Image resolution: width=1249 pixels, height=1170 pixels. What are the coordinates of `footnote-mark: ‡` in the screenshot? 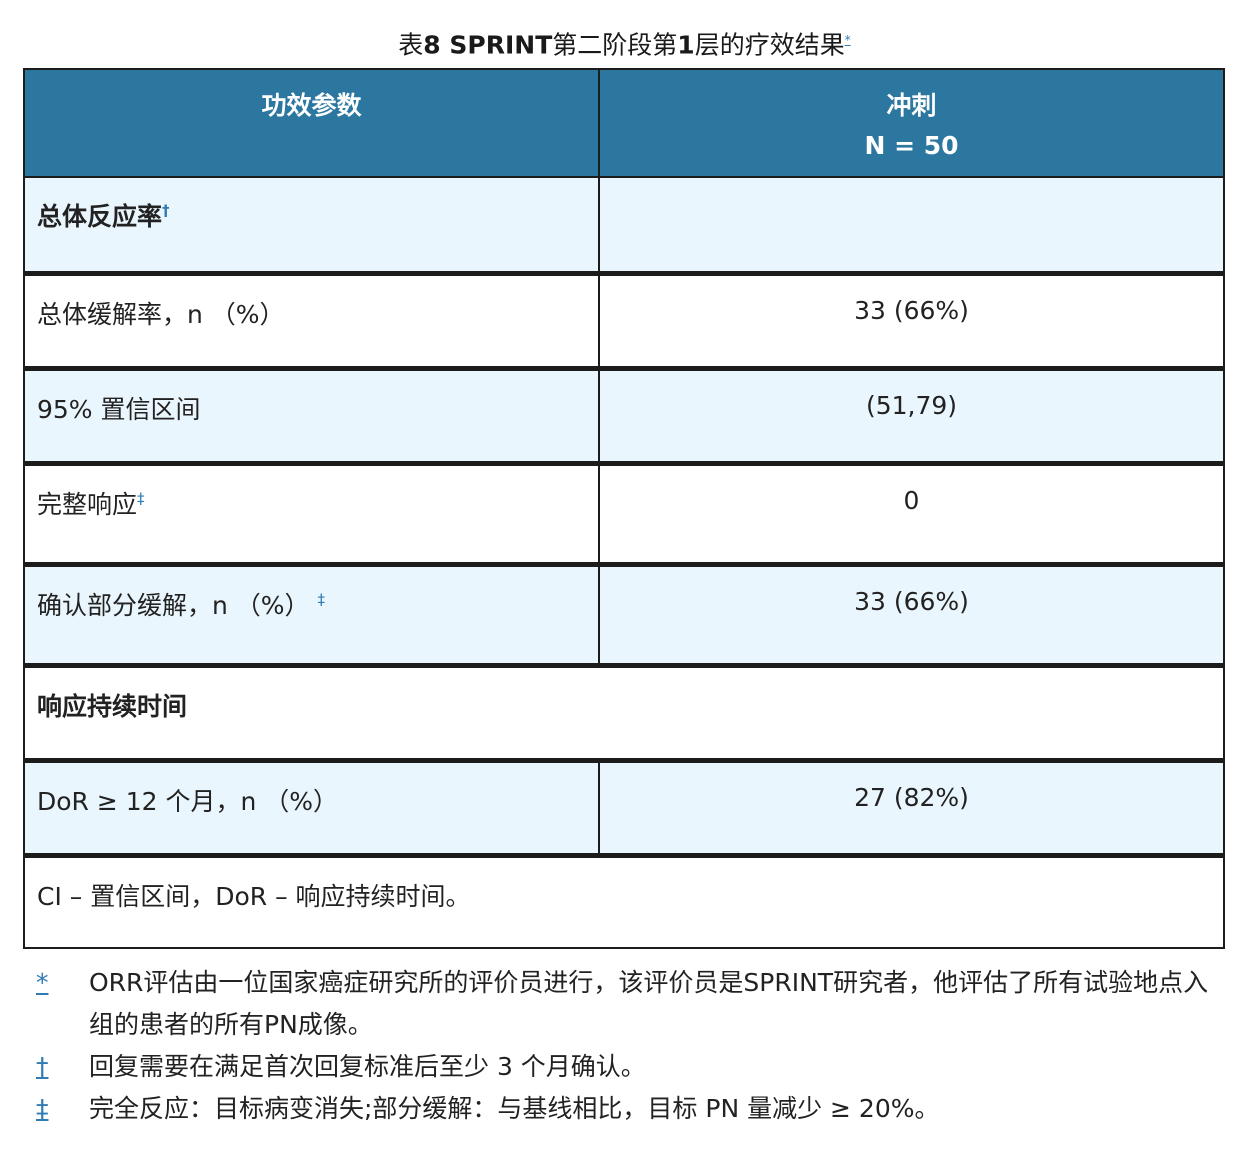 It's located at (42, 1108).